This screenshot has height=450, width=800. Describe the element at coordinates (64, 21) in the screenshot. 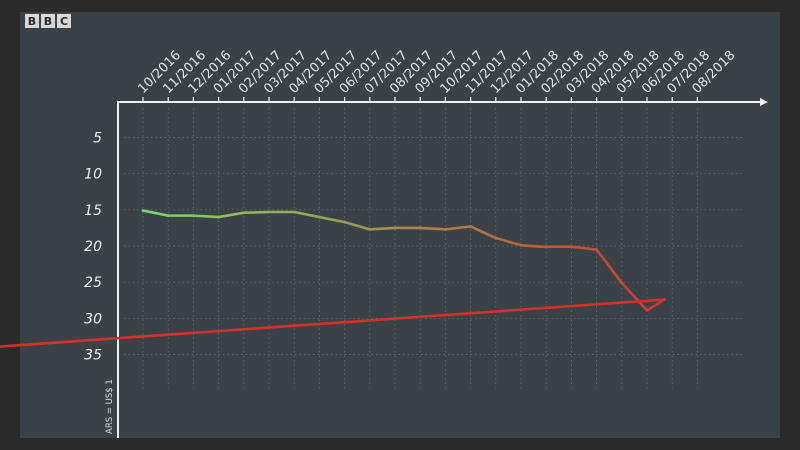

I see `logo-letter: C` at that location.